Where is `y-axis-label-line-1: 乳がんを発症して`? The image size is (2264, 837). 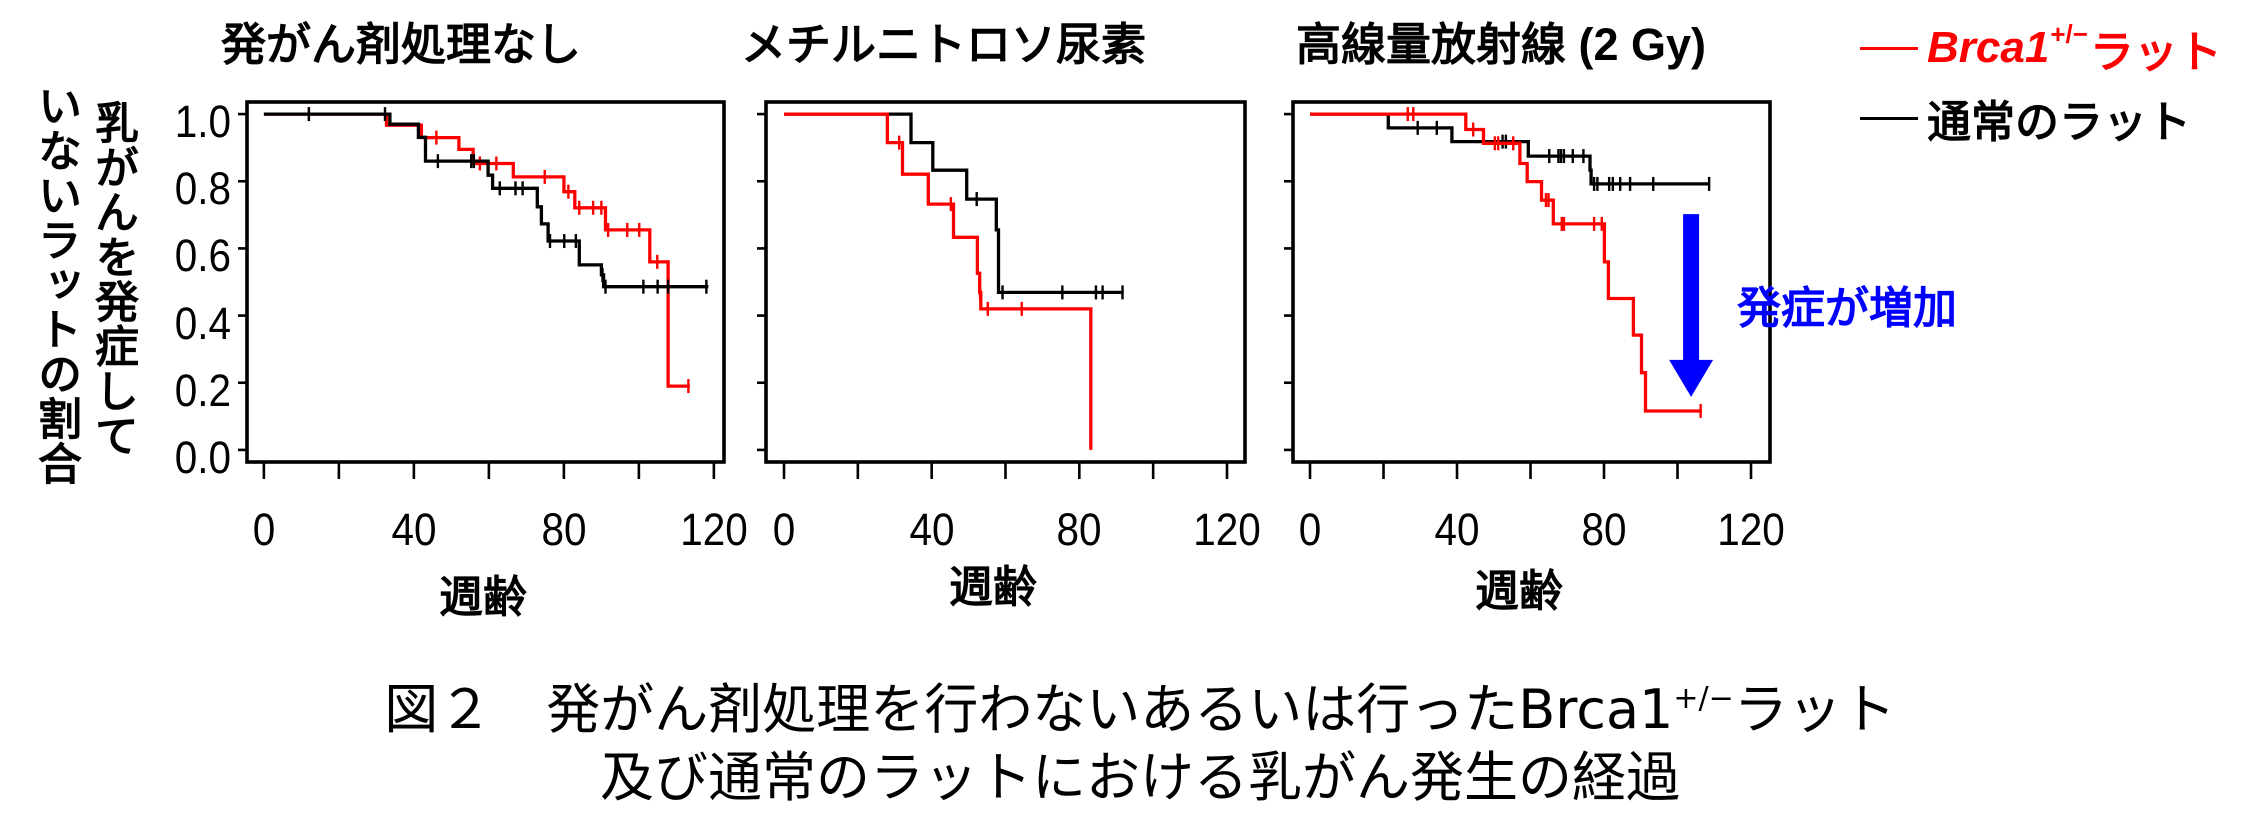
y-axis-label-line-1: 乳がんを発症して is located at coordinates (112, 279).